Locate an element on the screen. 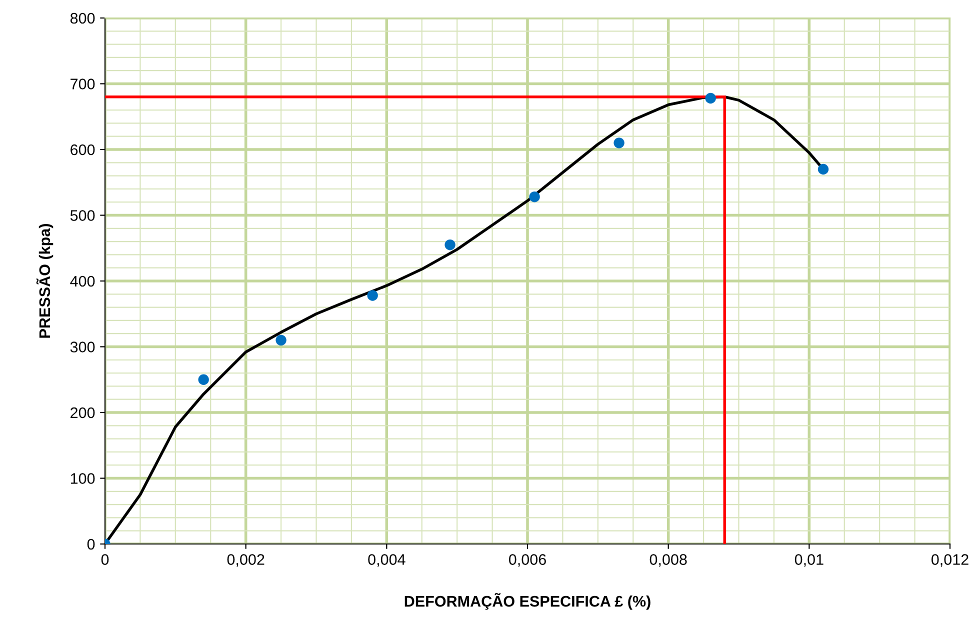 This screenshot has height=628, width=977. y-tick-label: 500 is located at coordinates (82, 215).